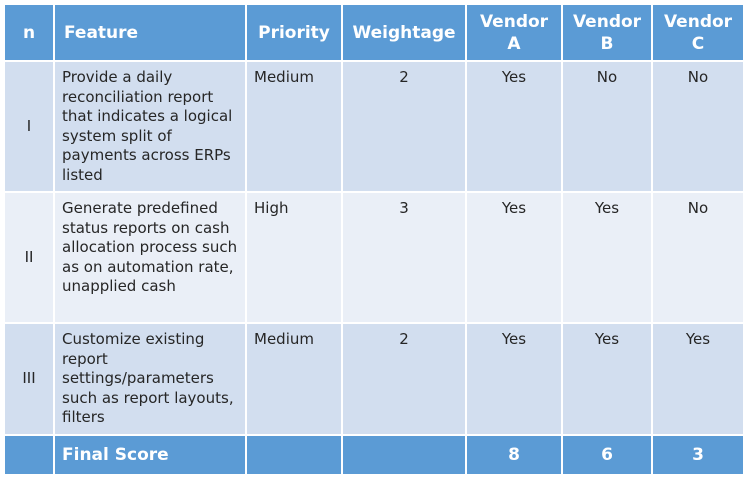  Describe the element at coordinates (294, 32) in the screenshot. I see `col-header-priority: Priority` at that location.